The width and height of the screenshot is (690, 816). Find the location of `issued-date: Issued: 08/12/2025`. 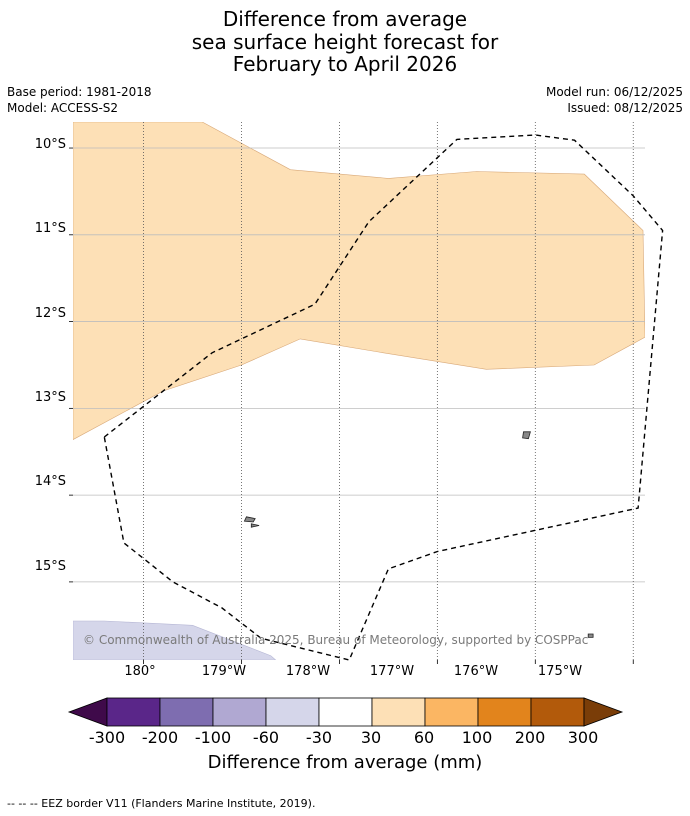

issued-date: Issued: 08/12/2025 is located at coordinates (625, 108).